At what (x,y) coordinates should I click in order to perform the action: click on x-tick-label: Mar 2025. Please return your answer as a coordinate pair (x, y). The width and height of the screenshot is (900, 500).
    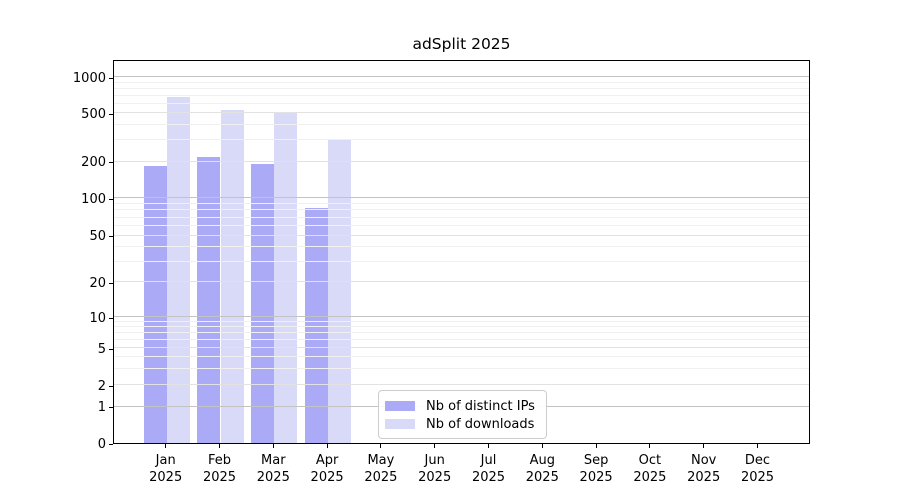
    Looking at the image, I should click on (273, 469).